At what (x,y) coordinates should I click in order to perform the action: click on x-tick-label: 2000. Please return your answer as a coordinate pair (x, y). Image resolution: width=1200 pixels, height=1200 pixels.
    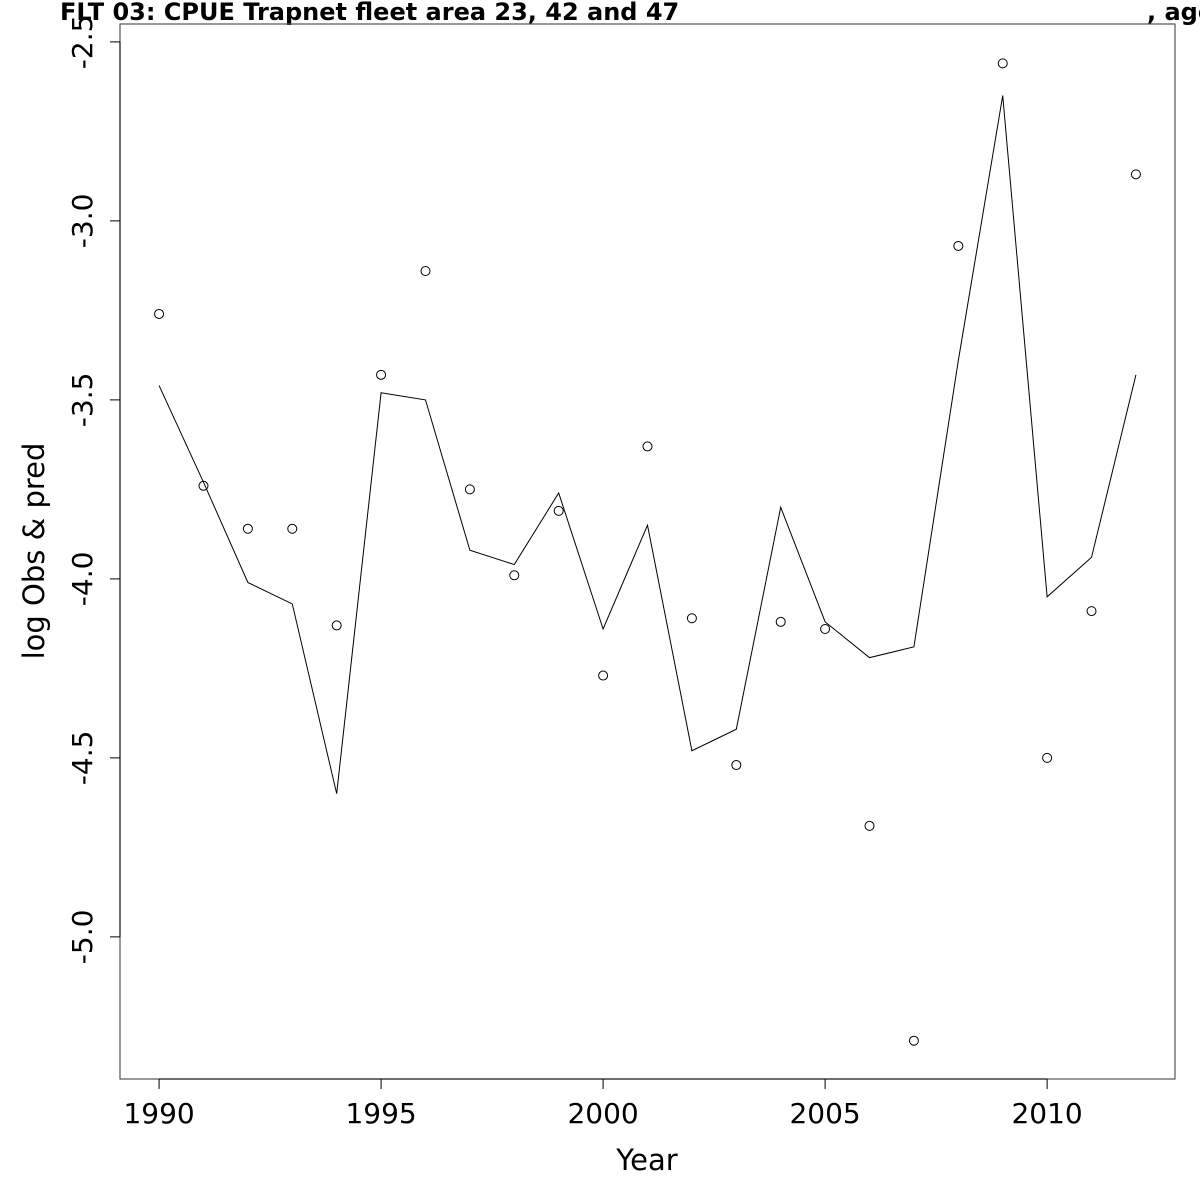
    Looking at the image, I should click on (602, 1113).